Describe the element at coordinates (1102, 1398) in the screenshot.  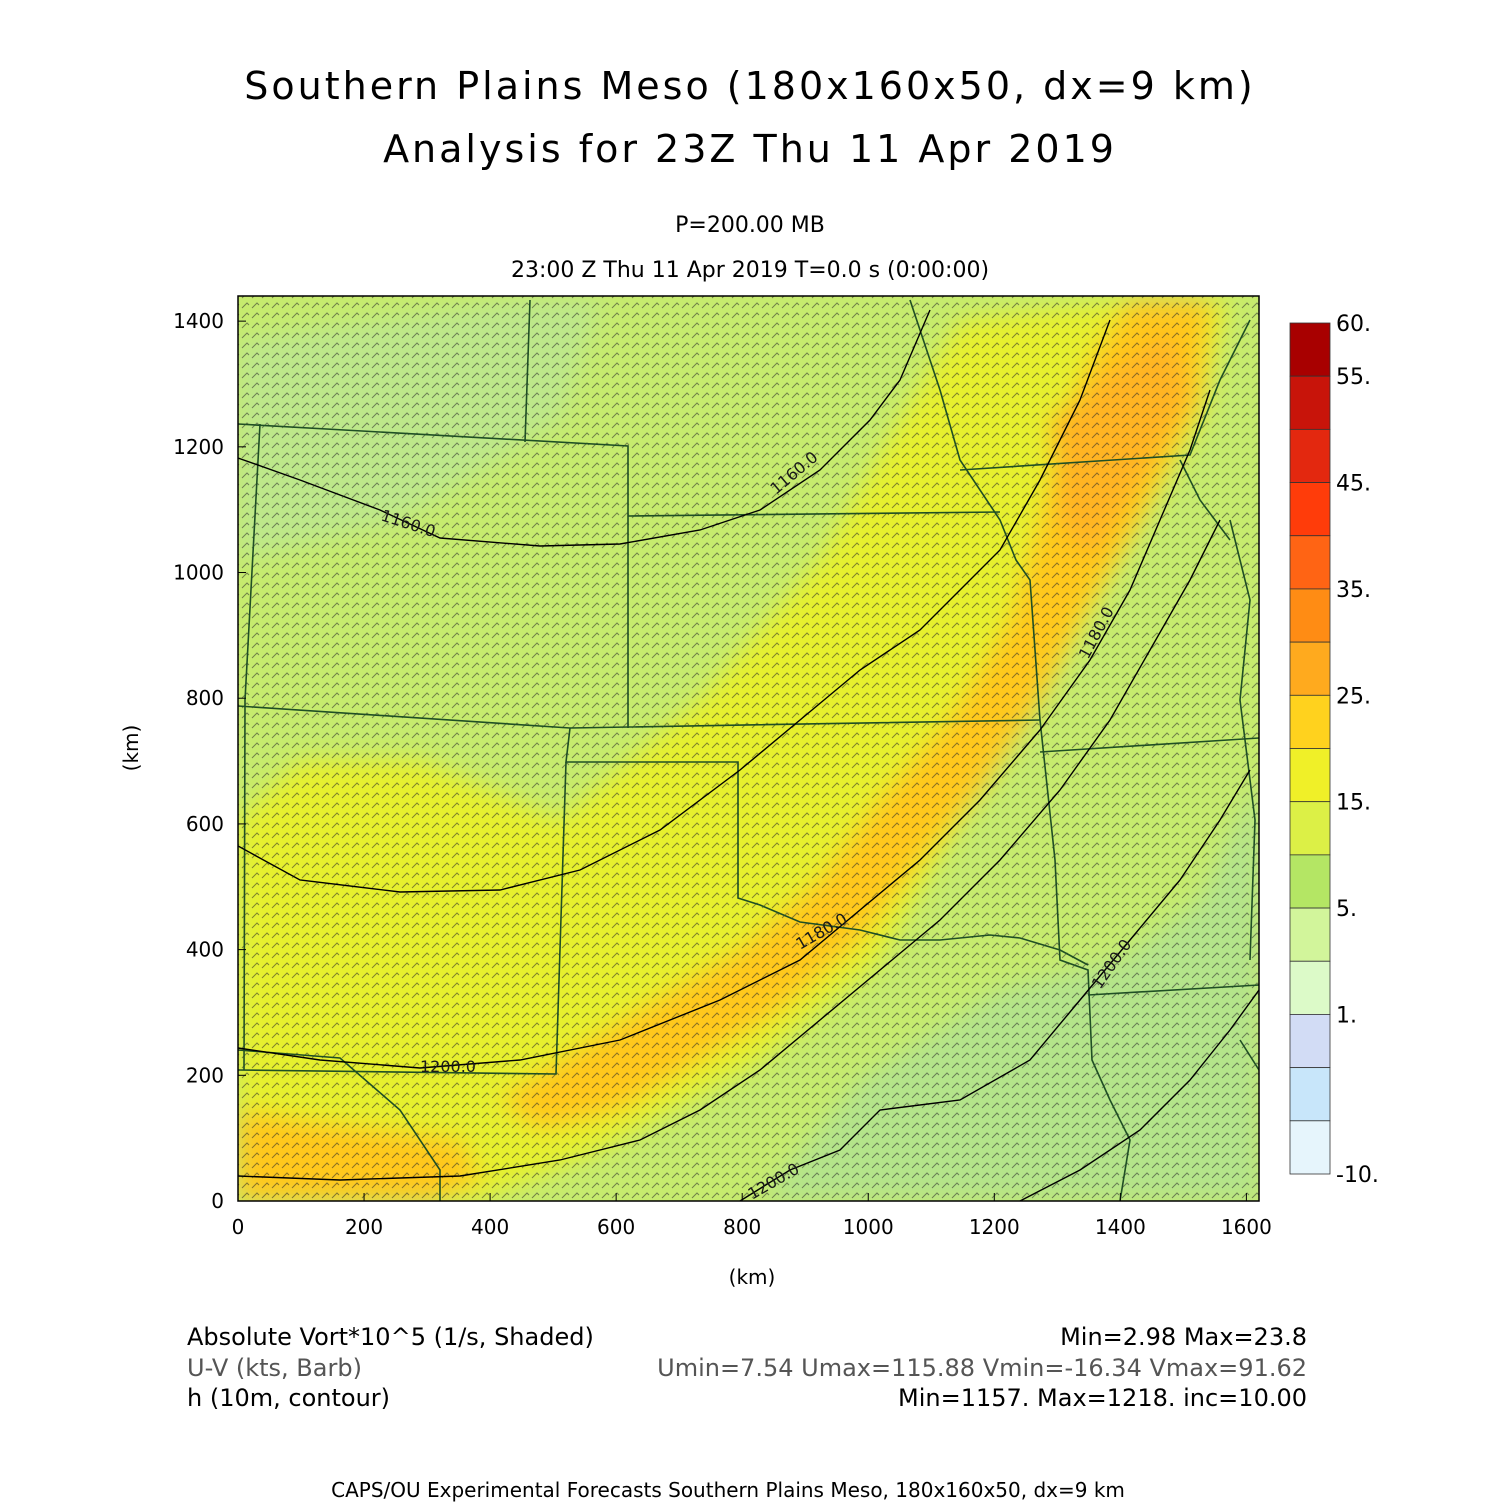
I see `contour-field-stats: Min=1157. Max=1218. inc=10.00` at that location.